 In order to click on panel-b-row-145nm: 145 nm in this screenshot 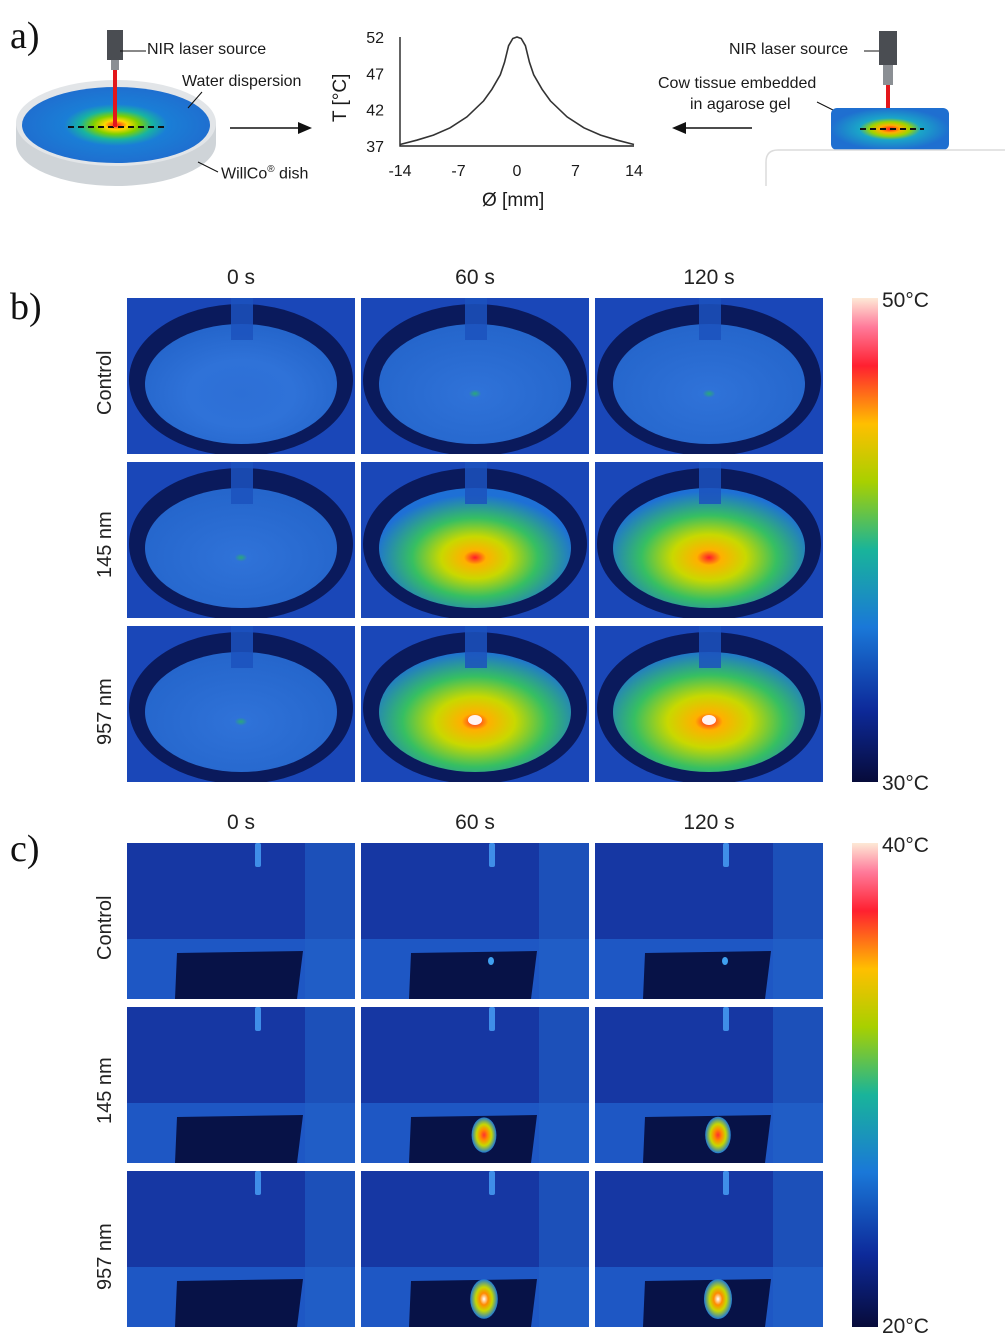, I will do `click(105, 544)`.